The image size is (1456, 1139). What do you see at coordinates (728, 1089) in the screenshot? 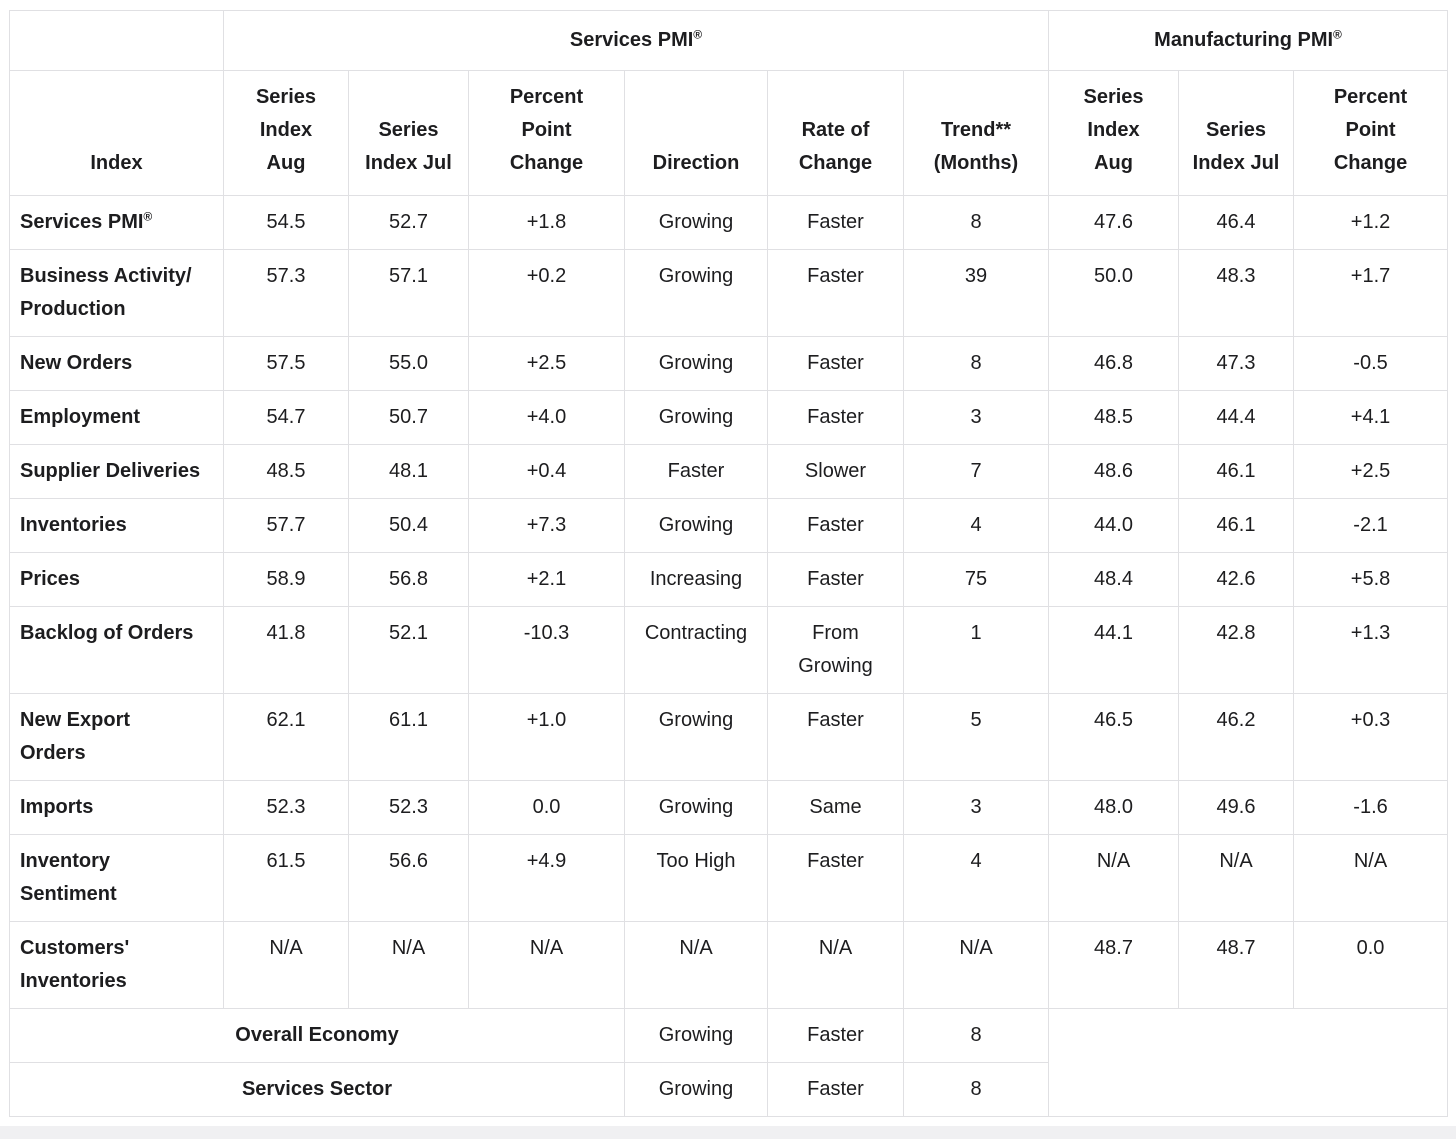
I see `summary-row: Services Sector Growing Faster 8` at bounding box center [728, 1089].